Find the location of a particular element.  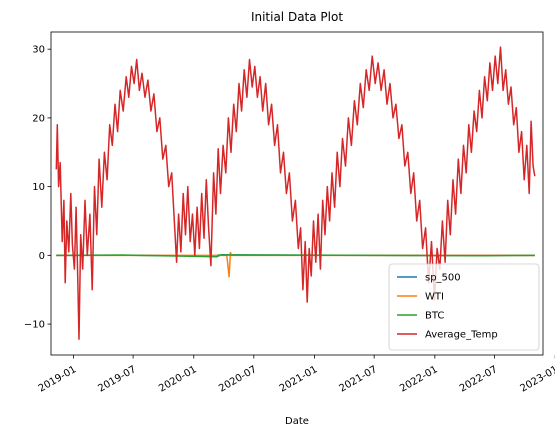

y-tick-label: 0 is located at coordinates (42, 256).